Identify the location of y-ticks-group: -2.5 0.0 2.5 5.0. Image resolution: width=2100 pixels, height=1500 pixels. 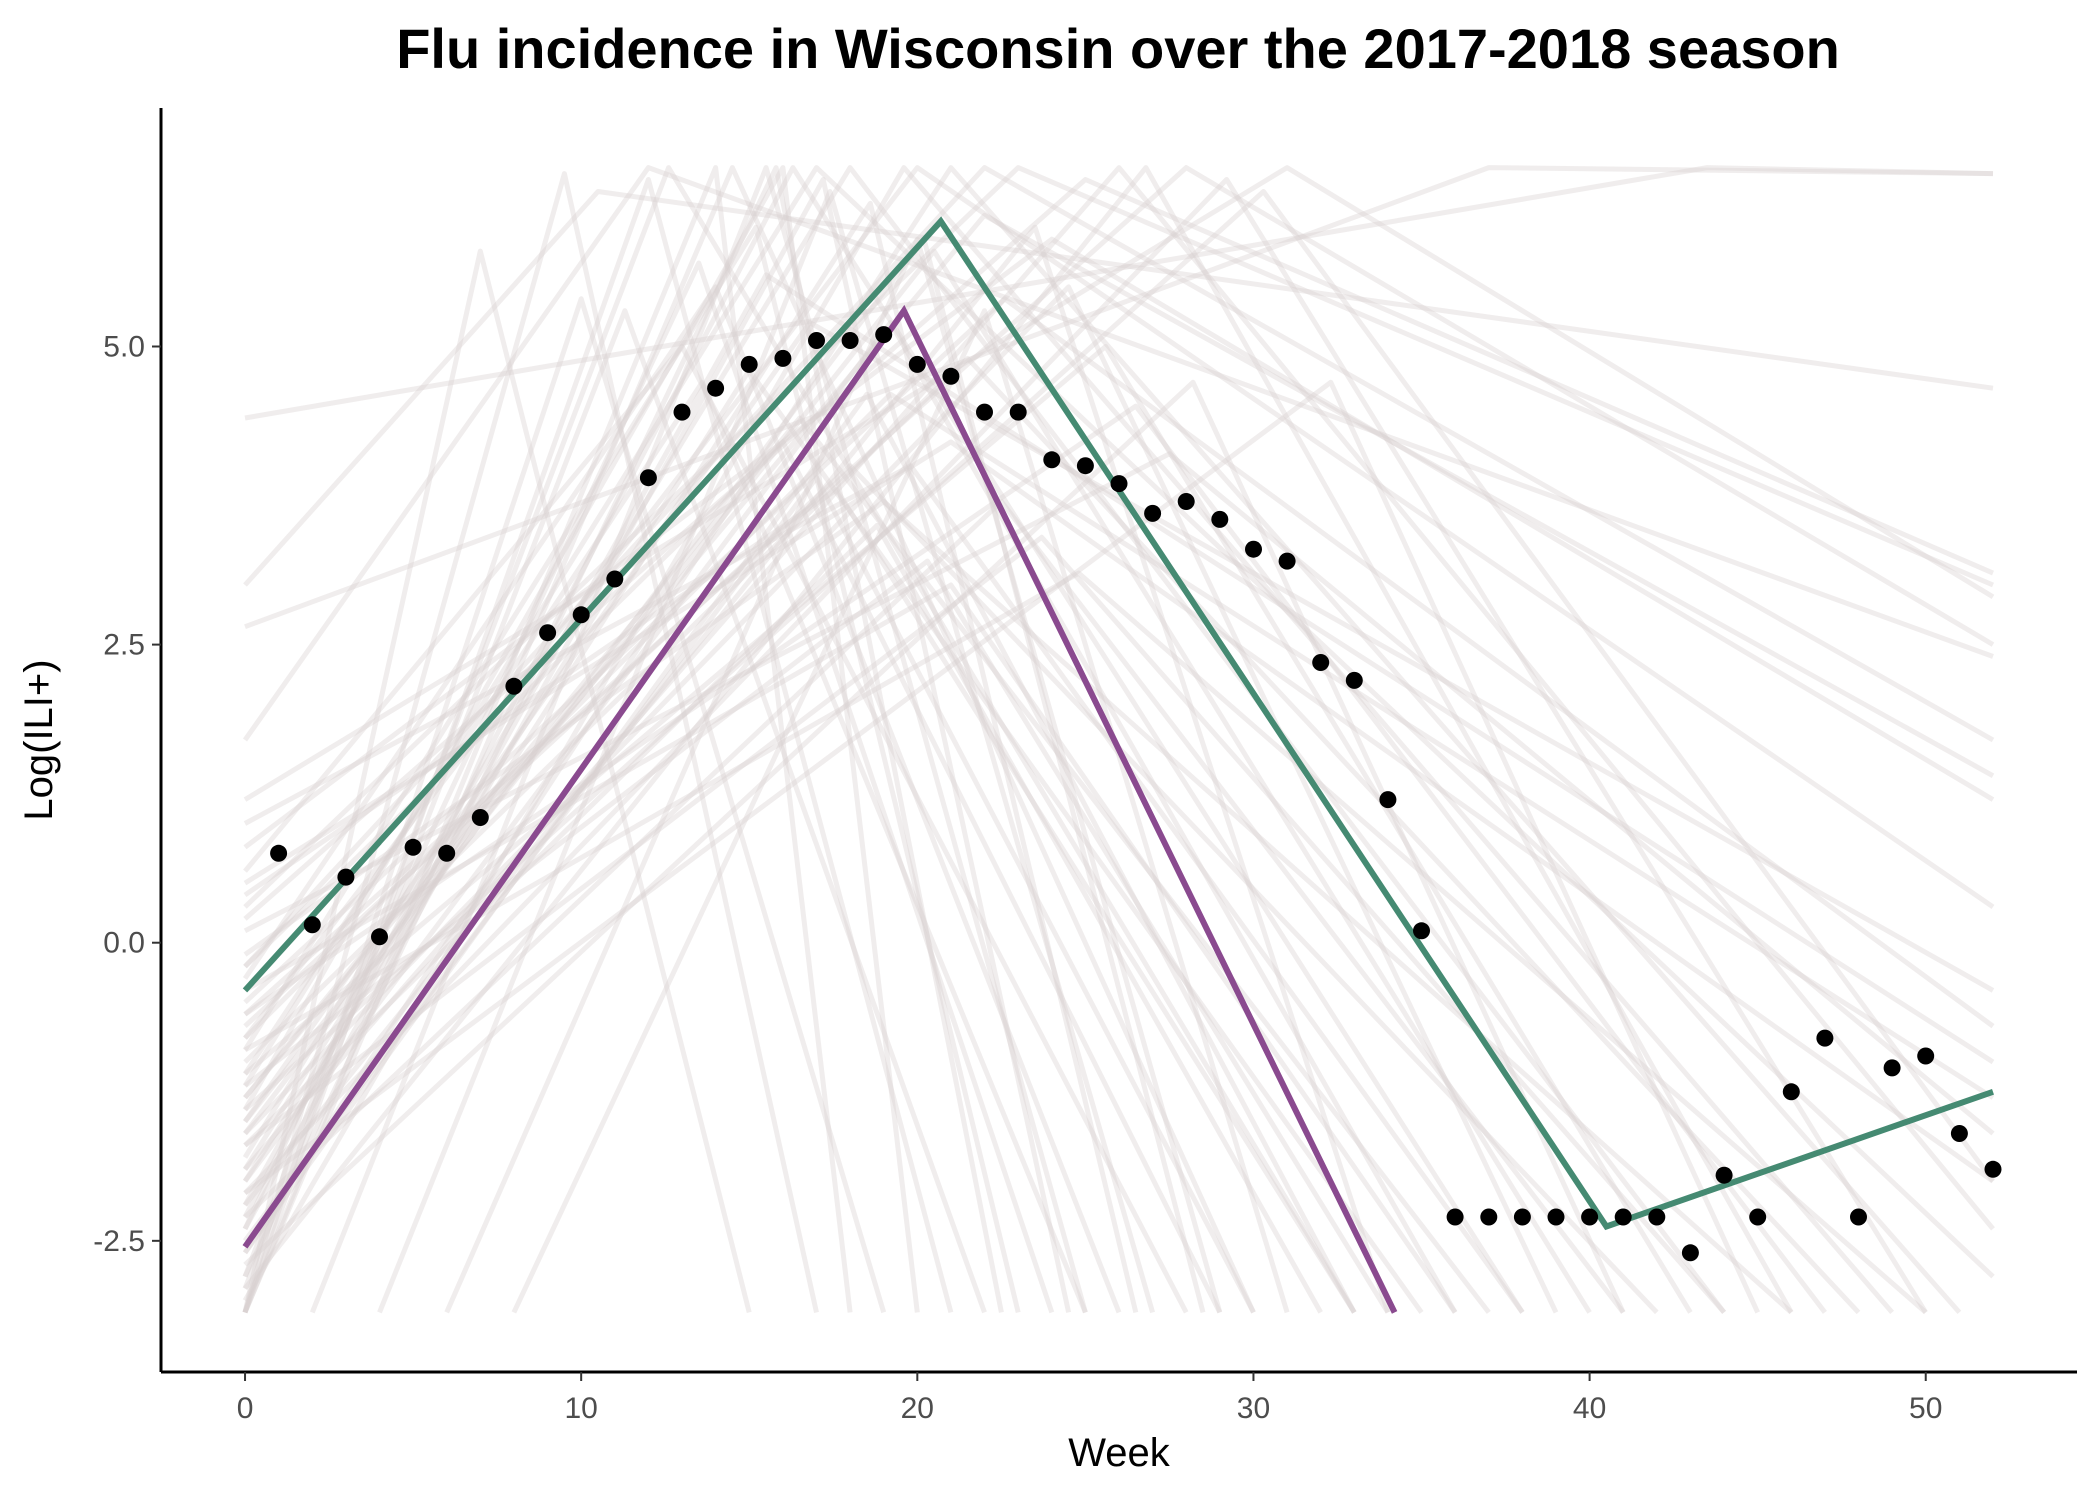
(127, 794).